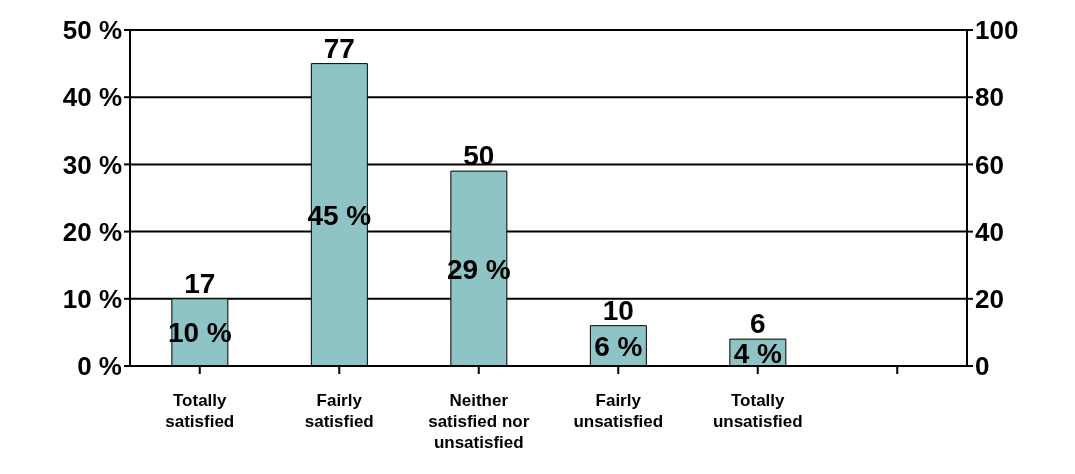 The height and width of the screenshot is (474, 1075). I want to click on x-tick-label: Totally unsatisfied, so click(757, 411).